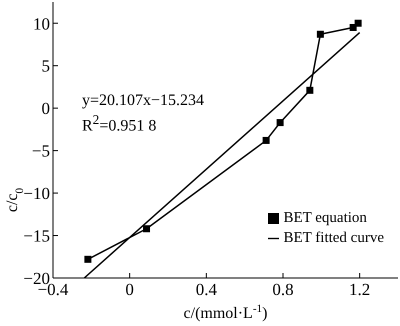 The height and width of the screenshot is (326, 400). Describe the element at coordinates (36, 236) in the screenshot. I see `y-tick-label: −15` at that location.